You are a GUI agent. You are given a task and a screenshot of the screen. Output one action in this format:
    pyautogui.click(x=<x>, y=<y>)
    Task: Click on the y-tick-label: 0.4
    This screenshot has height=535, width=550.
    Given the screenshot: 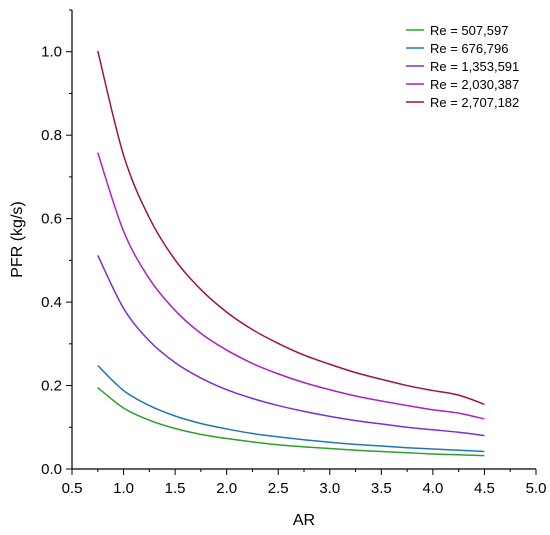 What is the action you would take?
    pyautogui.click(x=51, y=302)
    